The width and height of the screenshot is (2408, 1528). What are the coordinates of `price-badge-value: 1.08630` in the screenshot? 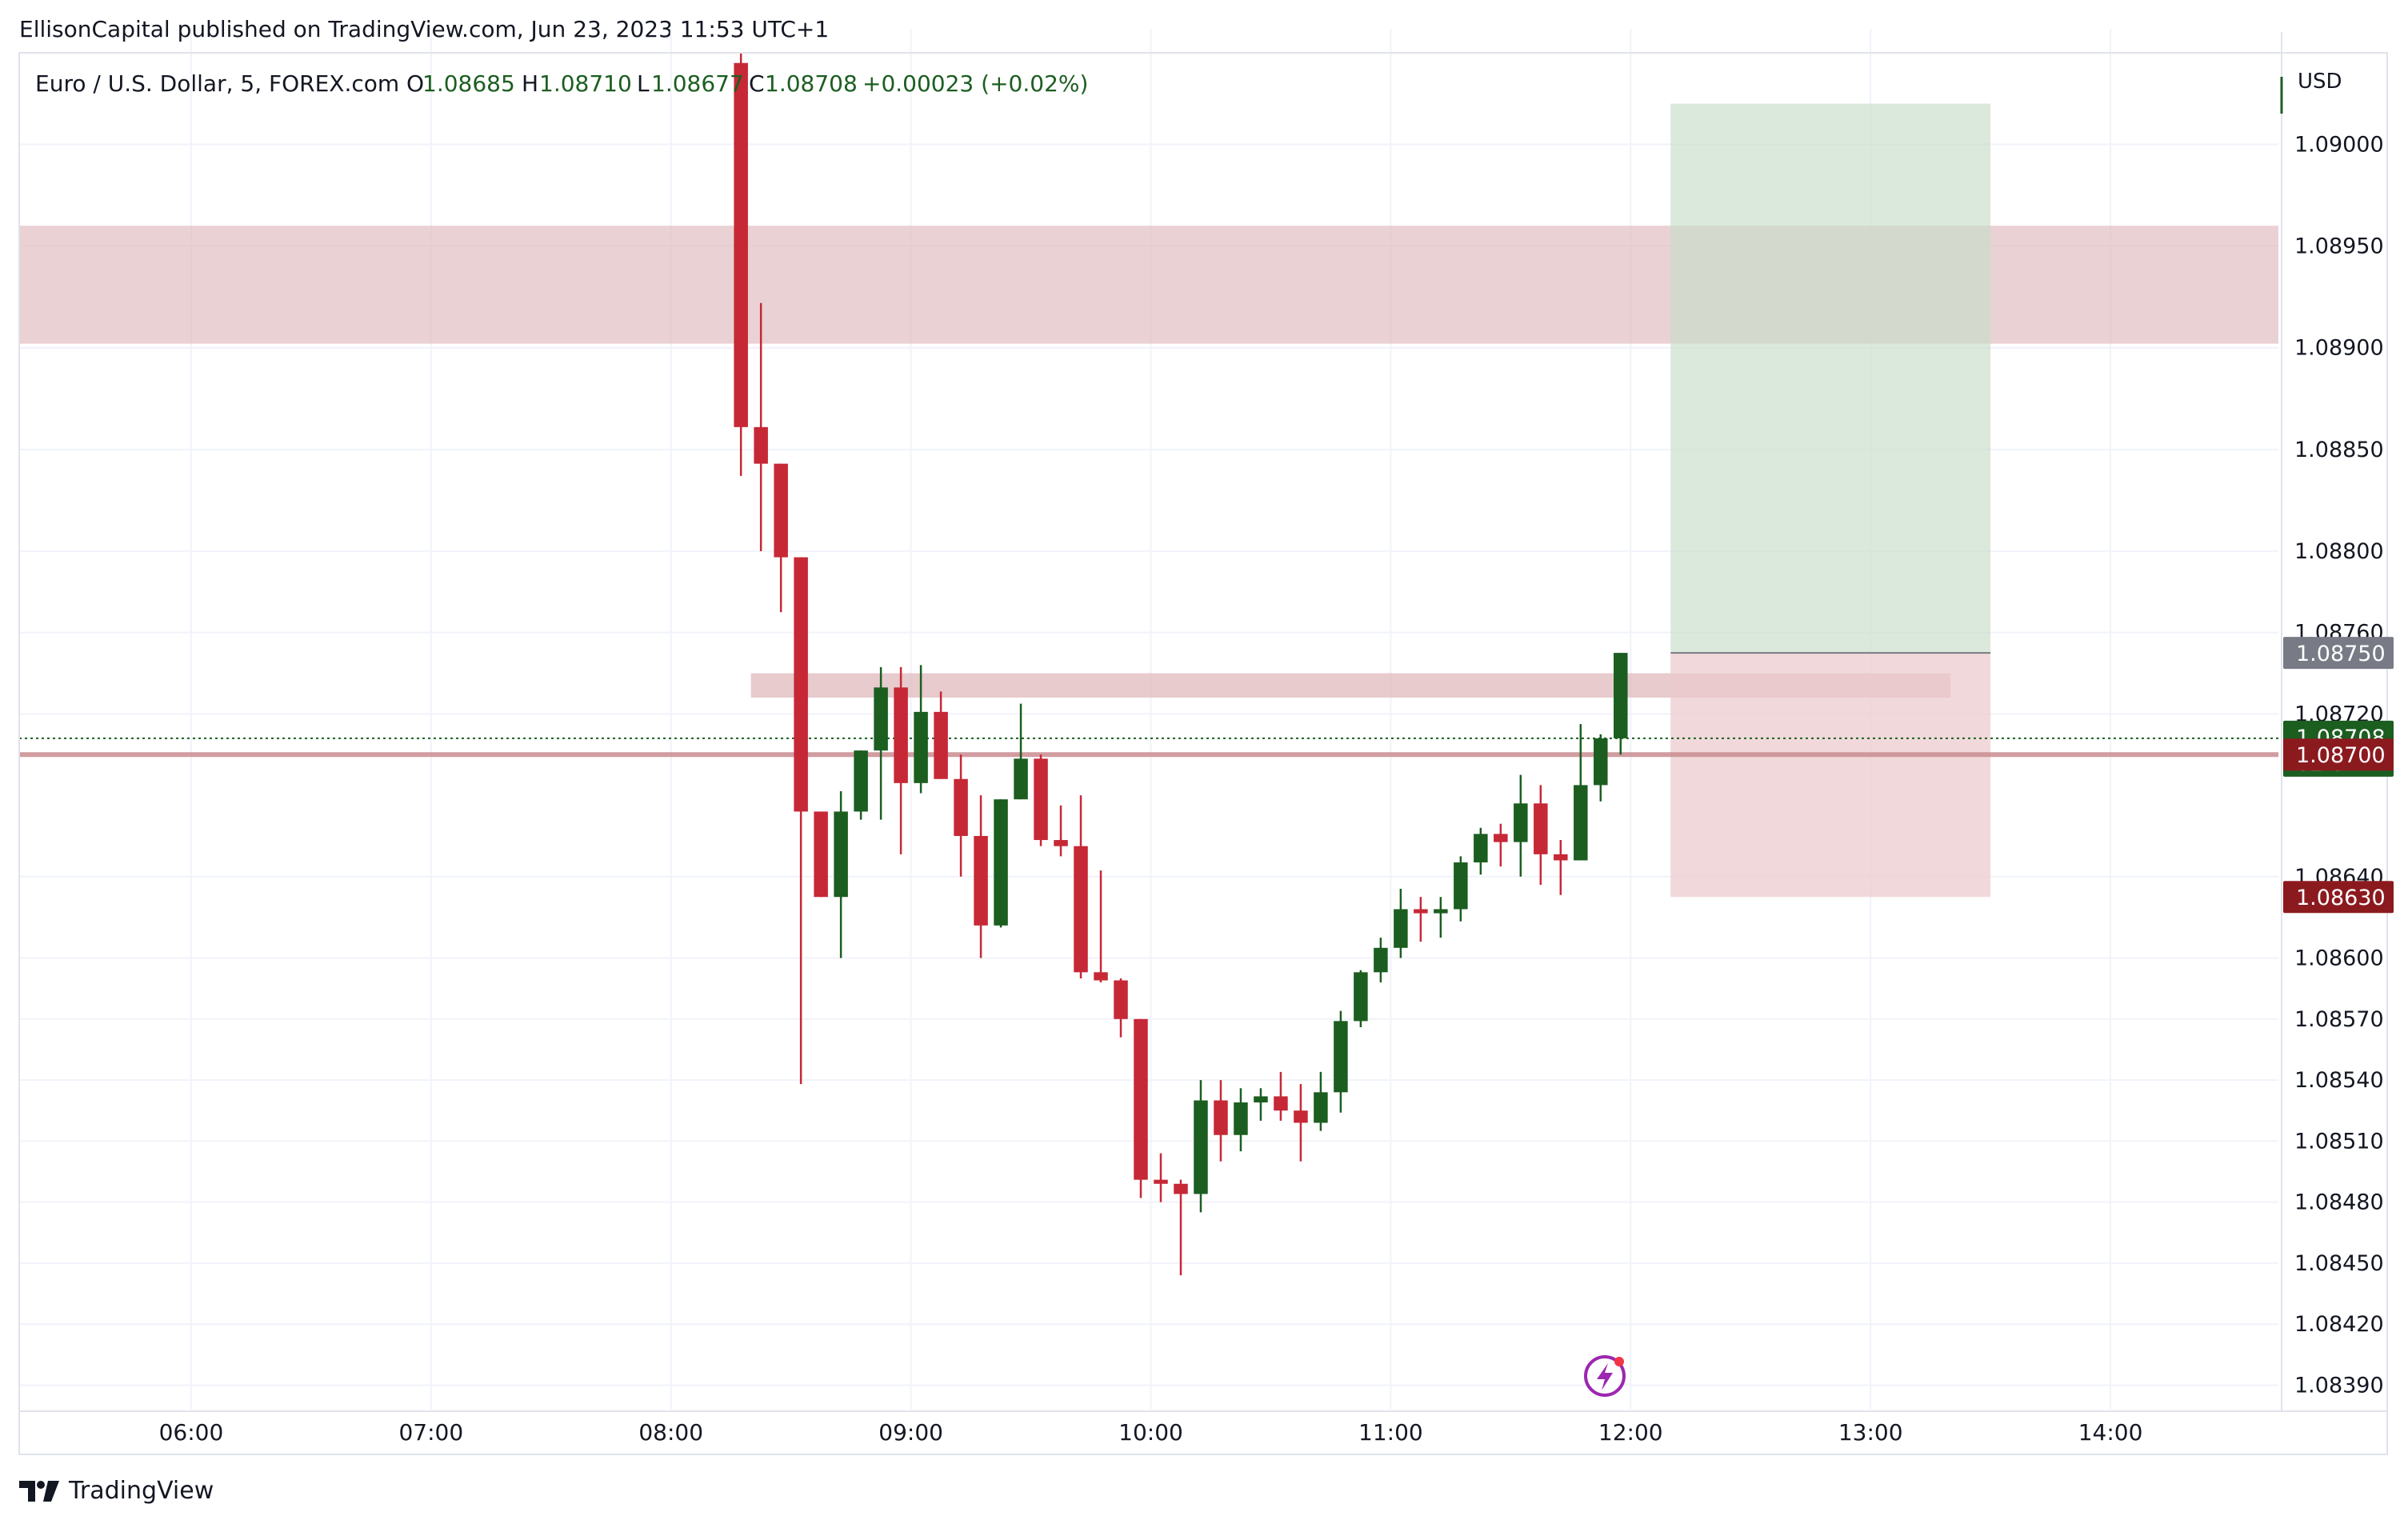 It's located at (2341, 898).